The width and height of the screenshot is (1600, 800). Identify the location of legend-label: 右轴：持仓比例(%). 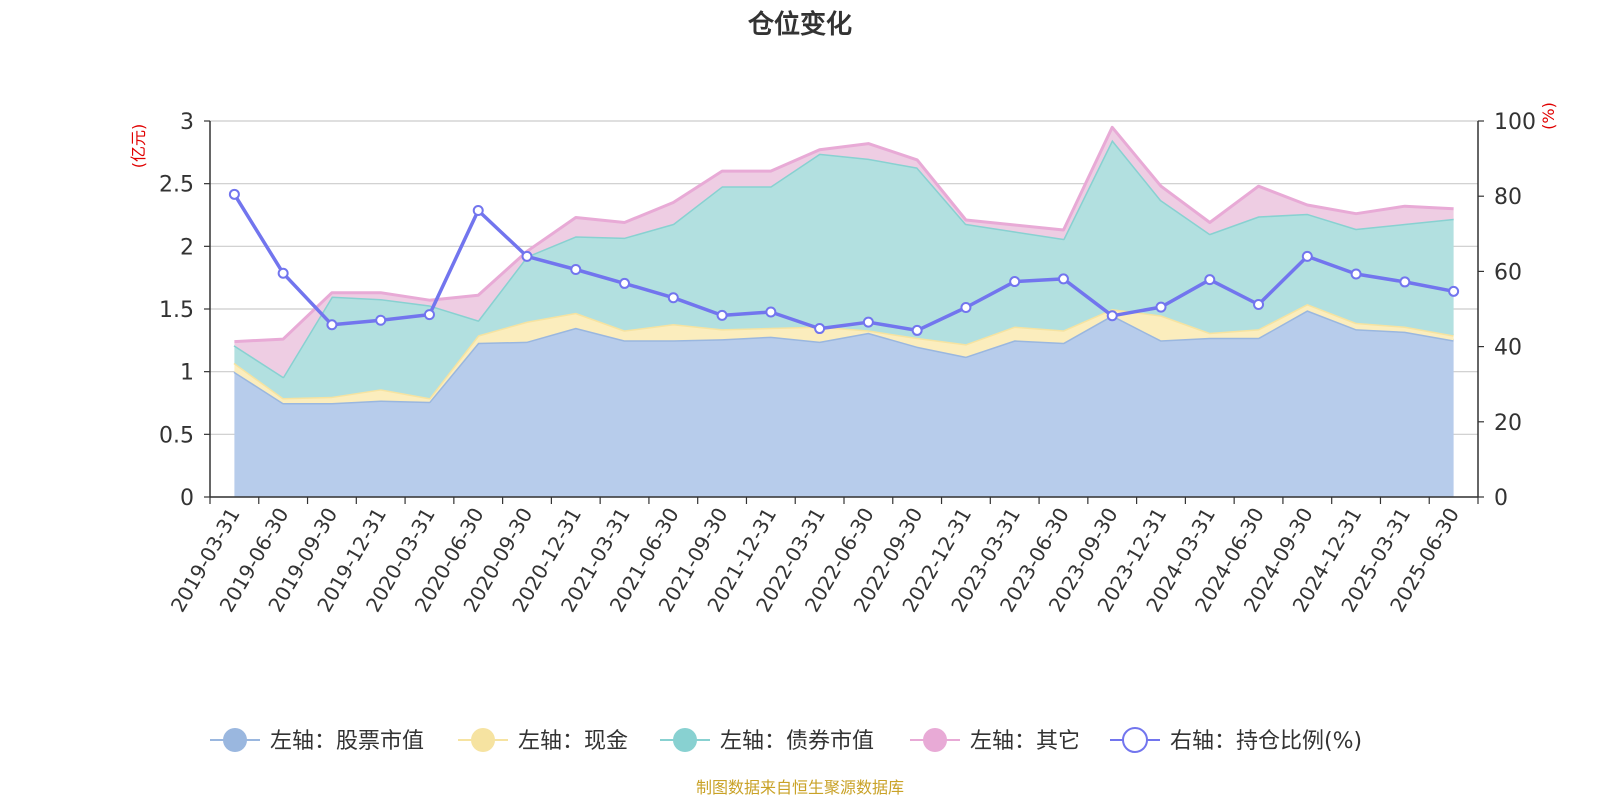
(1266, 741).